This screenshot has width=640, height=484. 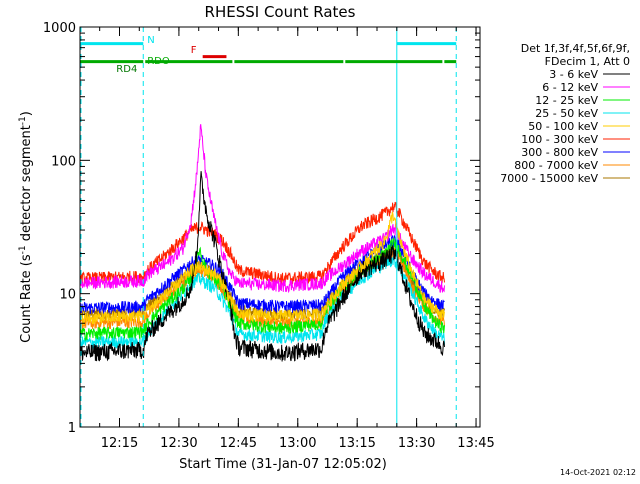 What do you see at coordinates (262, 289) in the screenshot?
I see `series-line-12-25kev` at bounding box center [262, 289].